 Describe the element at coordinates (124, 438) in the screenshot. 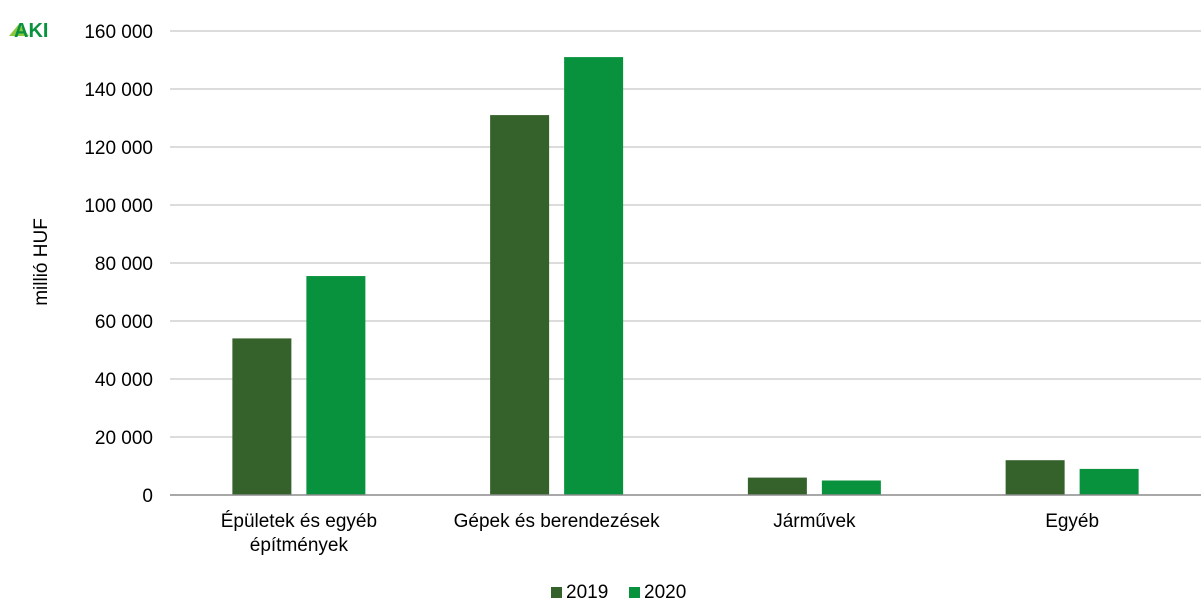

I see `y-tick-label: 20 000` at that location.